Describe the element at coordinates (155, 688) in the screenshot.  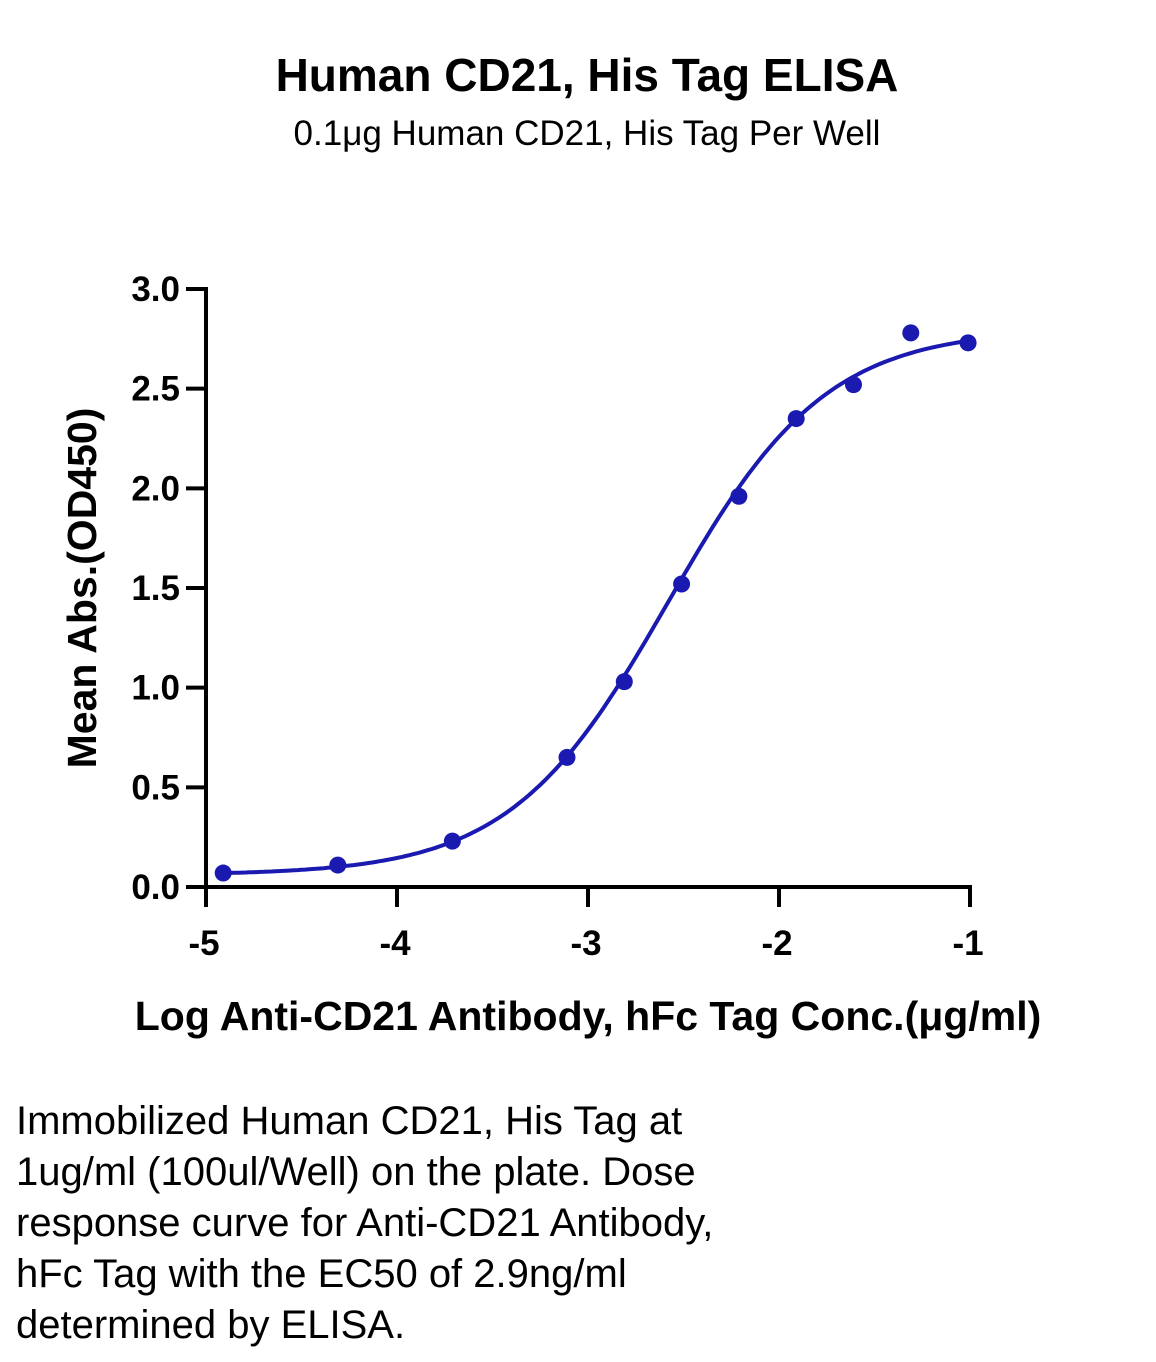
I see `y-tick-label: 1.0` at that location.